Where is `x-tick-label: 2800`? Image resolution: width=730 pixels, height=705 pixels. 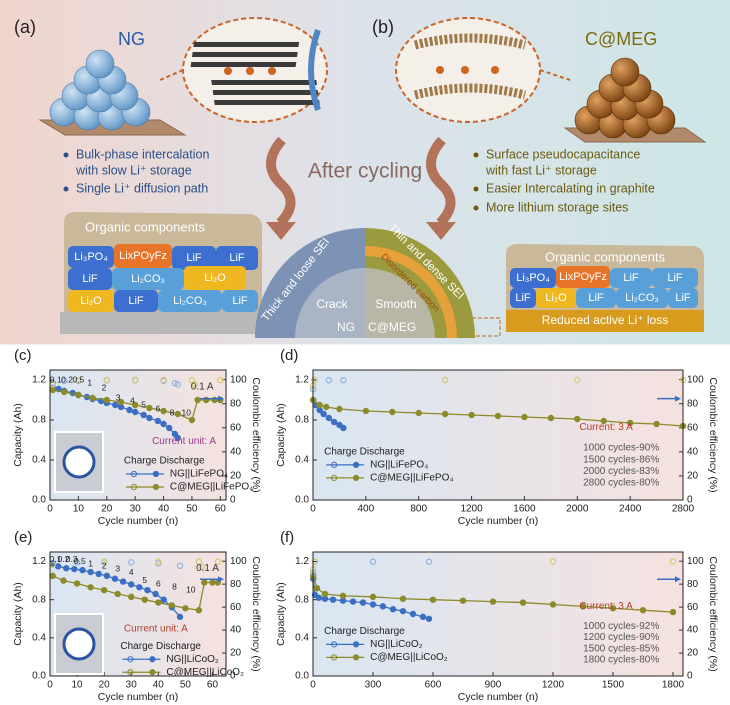 x-tick-label: 2800 is located at coordinates (683, 509).